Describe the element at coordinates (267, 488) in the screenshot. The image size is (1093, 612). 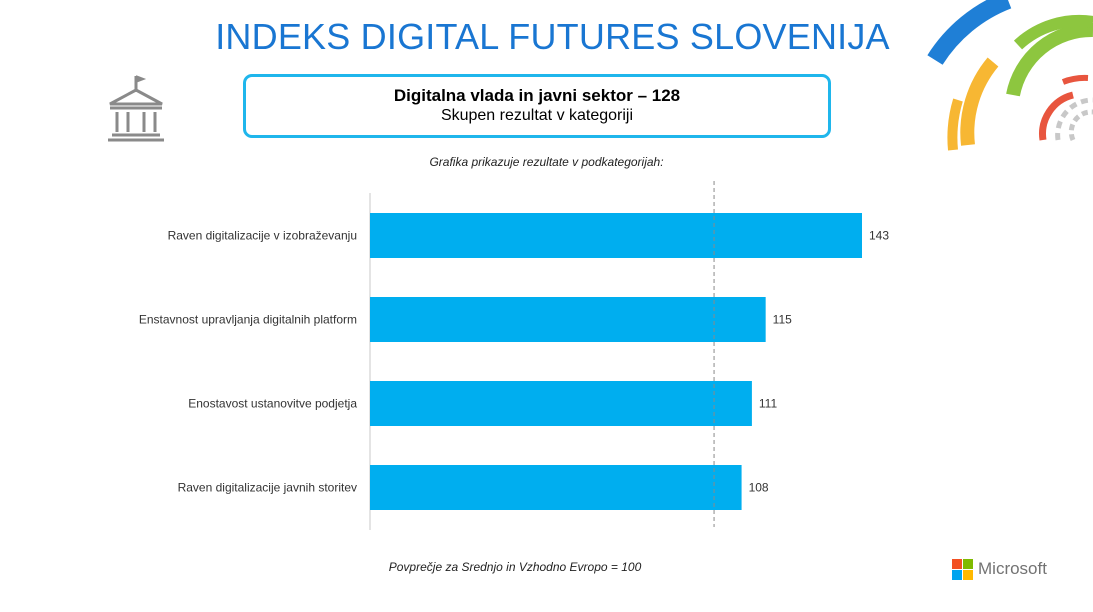
I see `category-label: Raven digitalizacije javnih storitev` at that location.